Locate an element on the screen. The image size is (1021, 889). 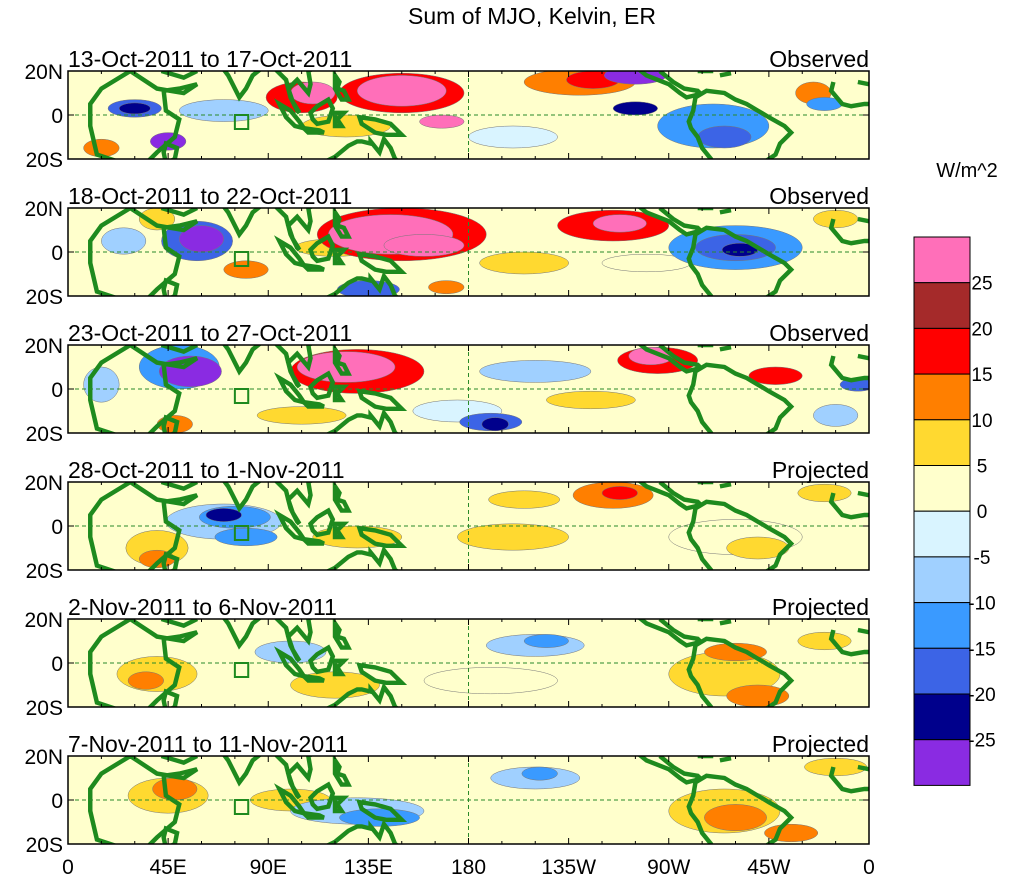
lon-label: 180 is located at coordinates (468, 867).